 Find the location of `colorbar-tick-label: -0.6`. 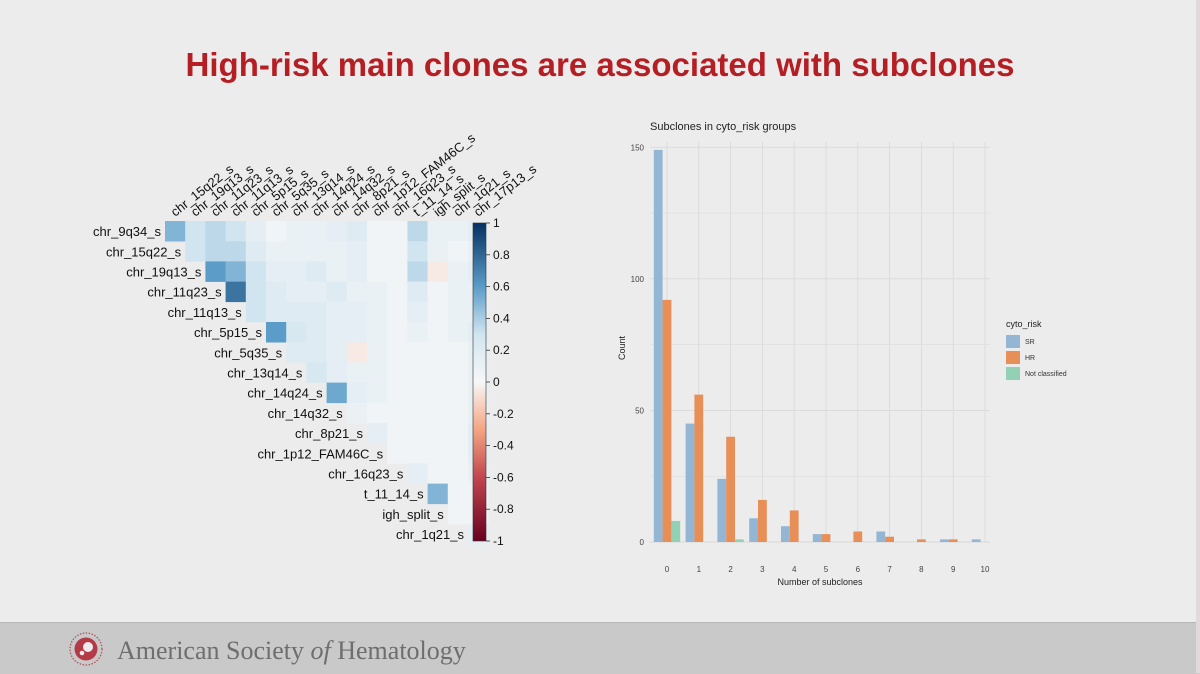

colorbar-tick-label: -0.6 is located at coordinates (503, 477).